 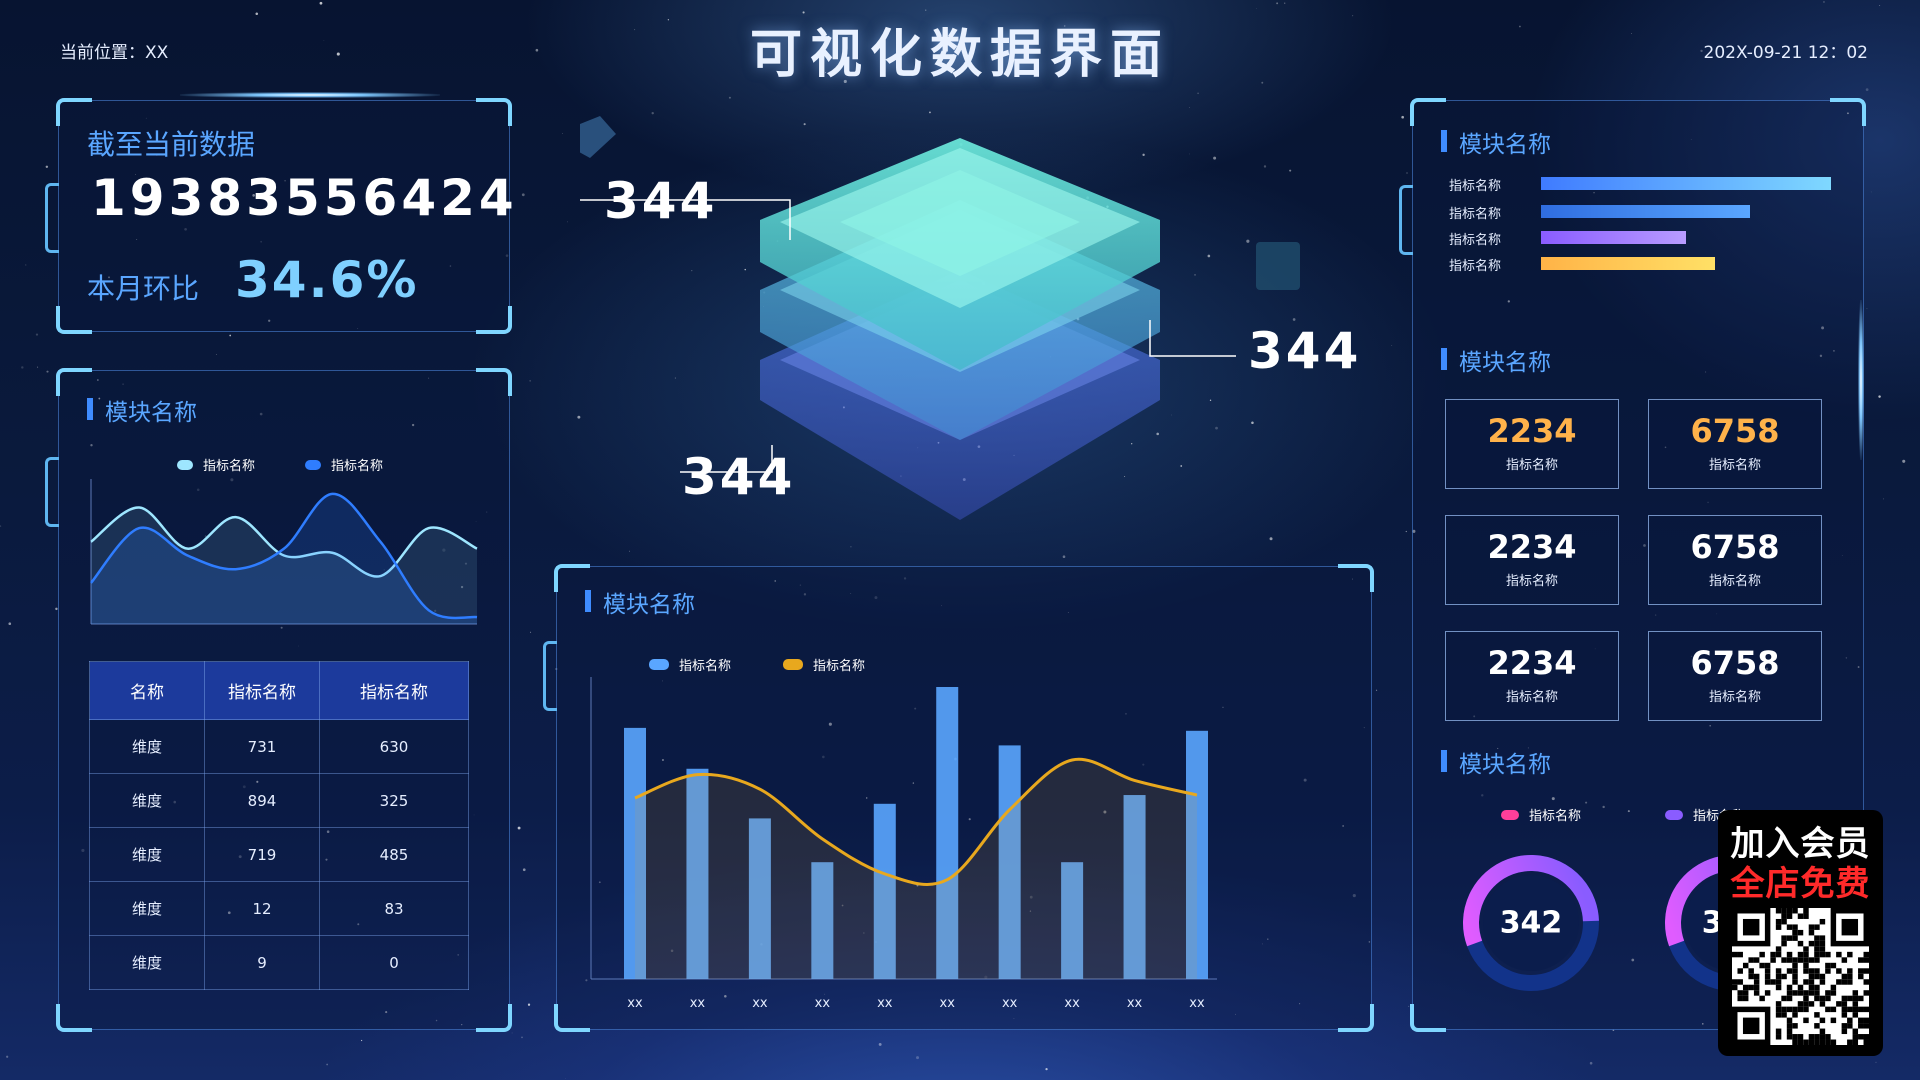 I want to click on promo-badge: 加入会员 全店免费, so click(x=1800, y=933).